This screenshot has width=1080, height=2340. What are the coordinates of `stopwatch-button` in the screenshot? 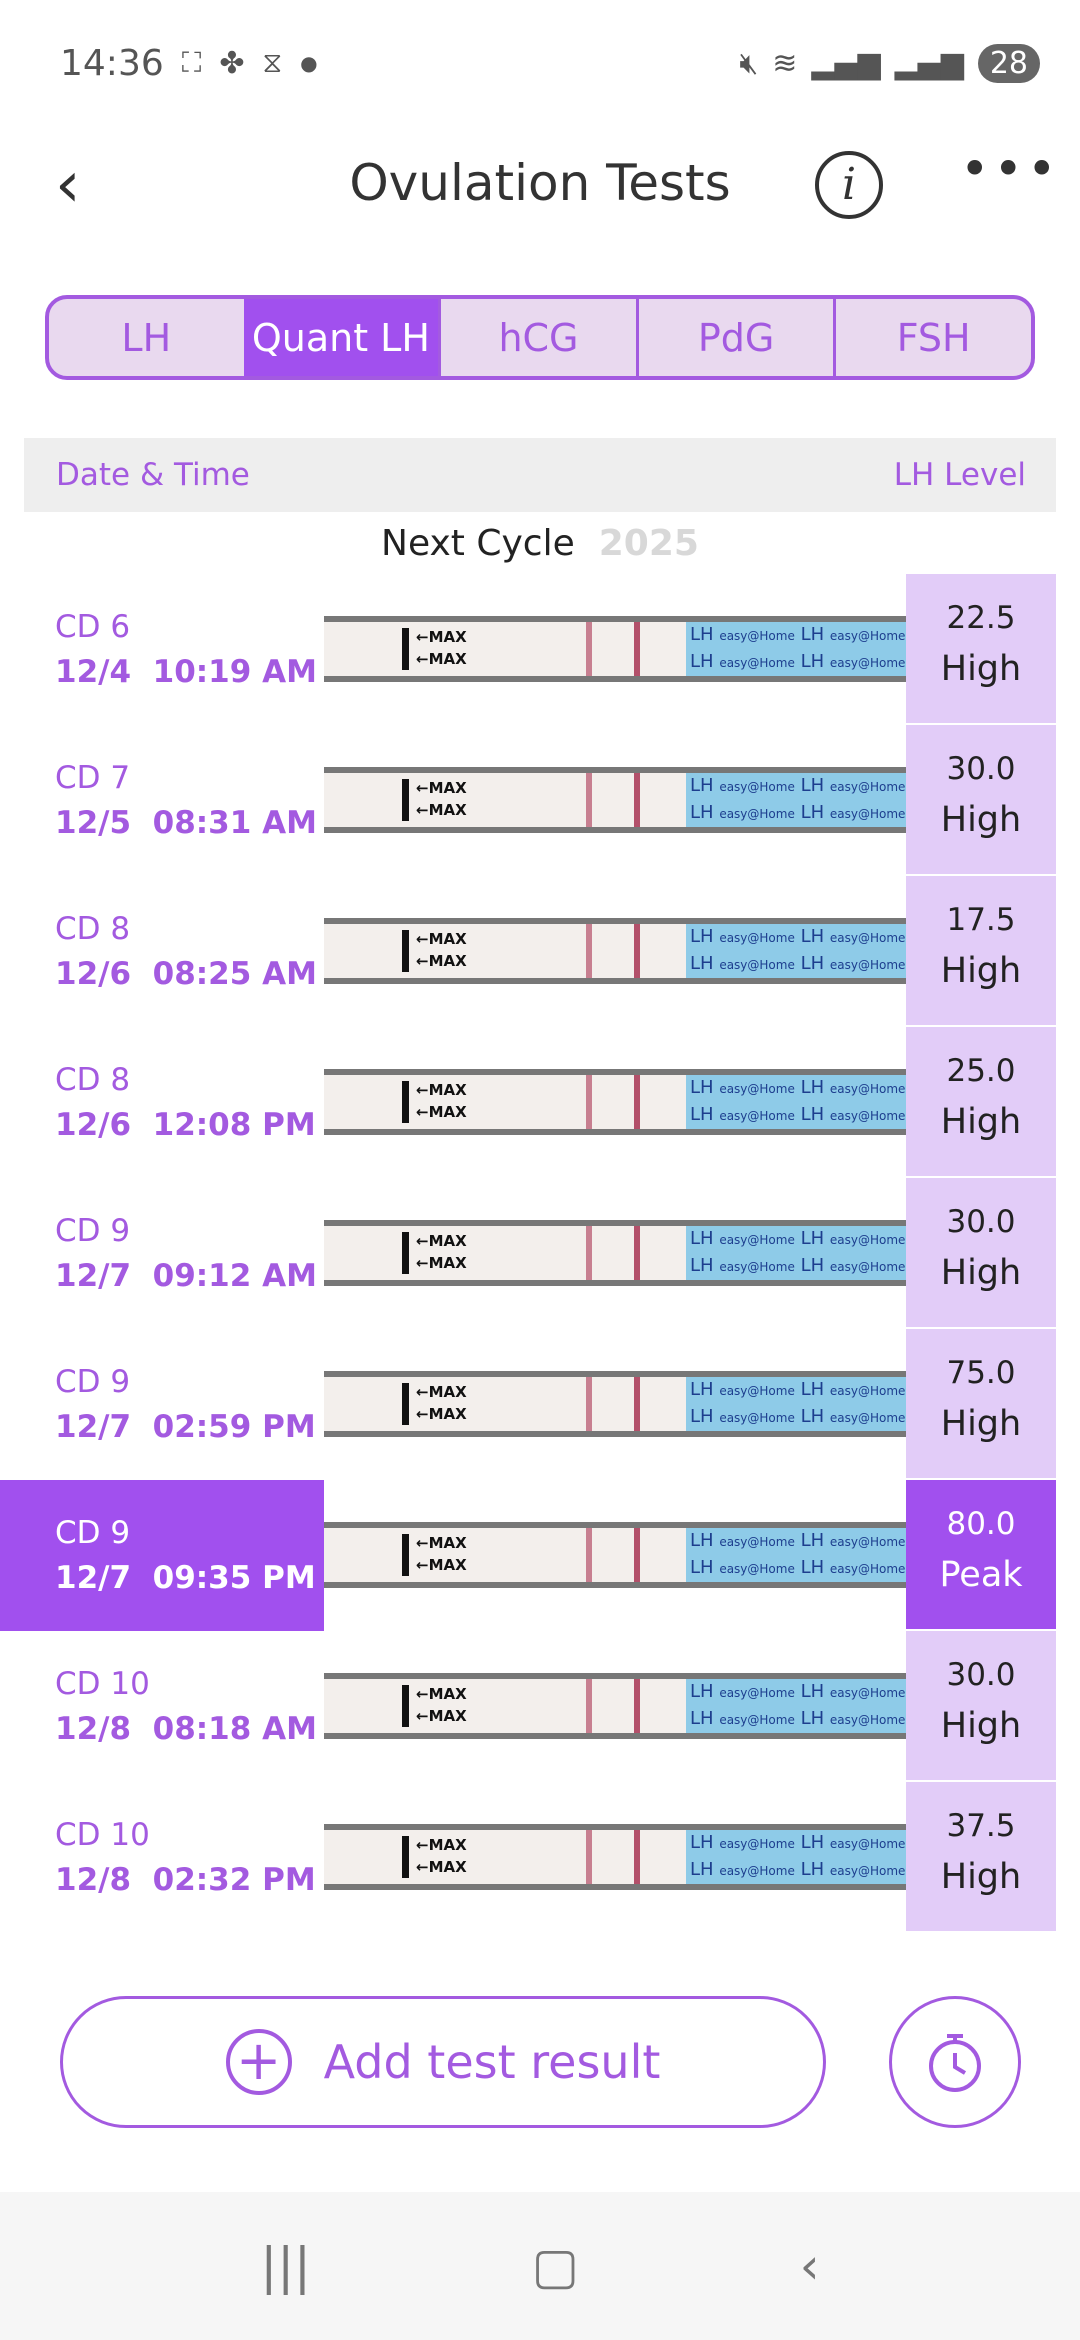 It's located at (955, 2062).